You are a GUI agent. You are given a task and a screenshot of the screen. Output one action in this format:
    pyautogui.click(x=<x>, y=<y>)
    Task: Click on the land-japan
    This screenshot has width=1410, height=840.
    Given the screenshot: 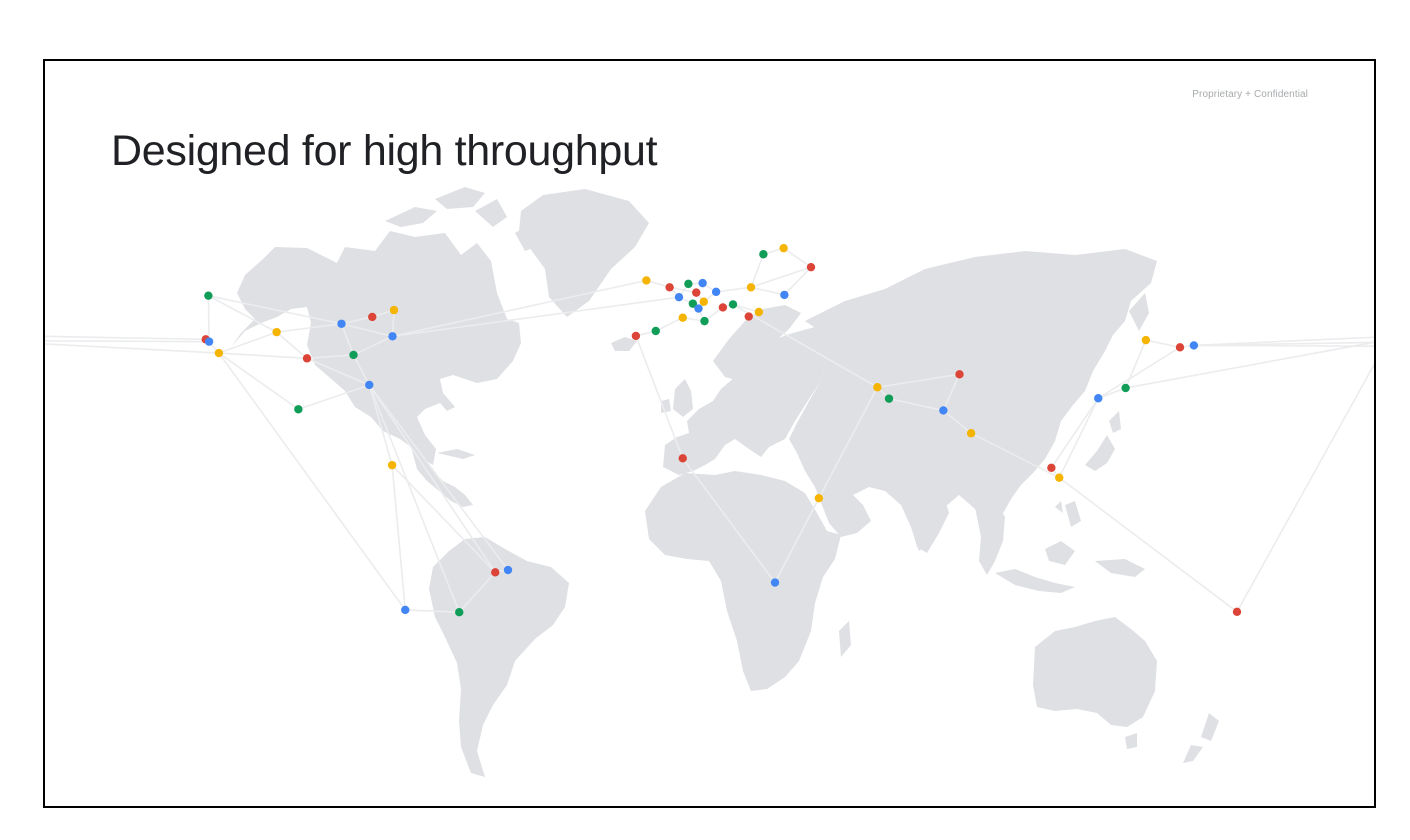 What is the action you would take?
    pyautogui.click(x=1103, y=441)
    